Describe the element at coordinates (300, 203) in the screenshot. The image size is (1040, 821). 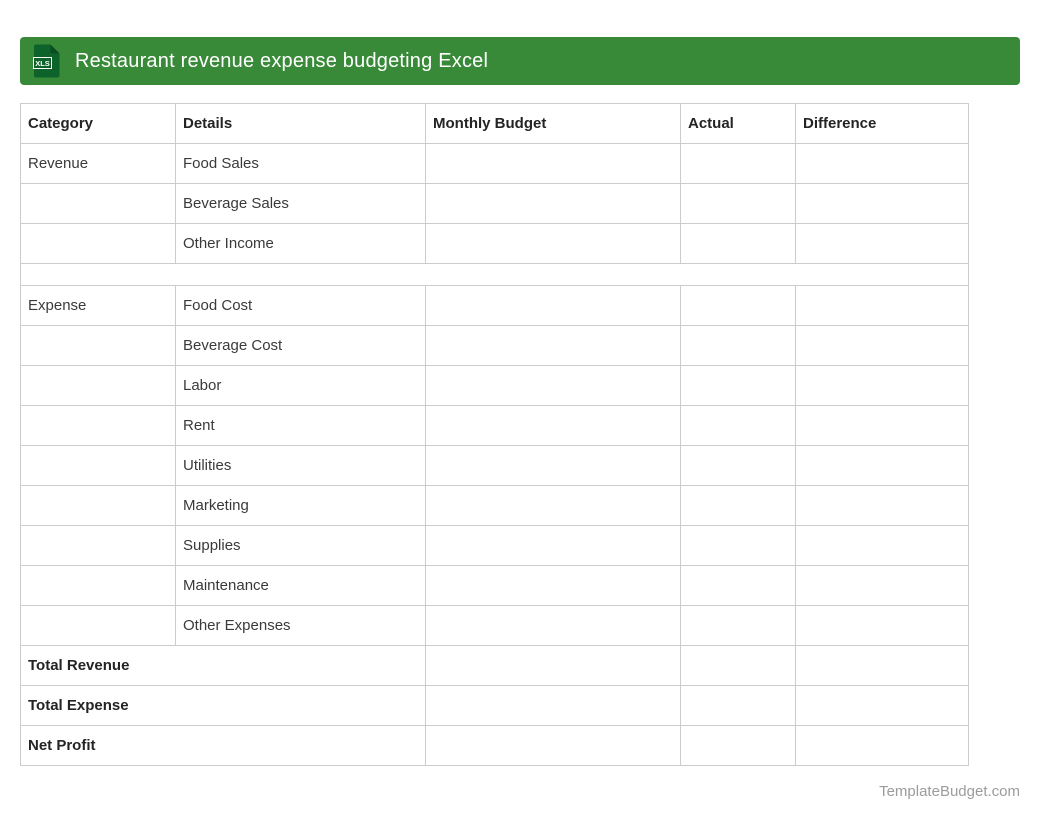
I see `cell-details: Beverage Sales` at that location.